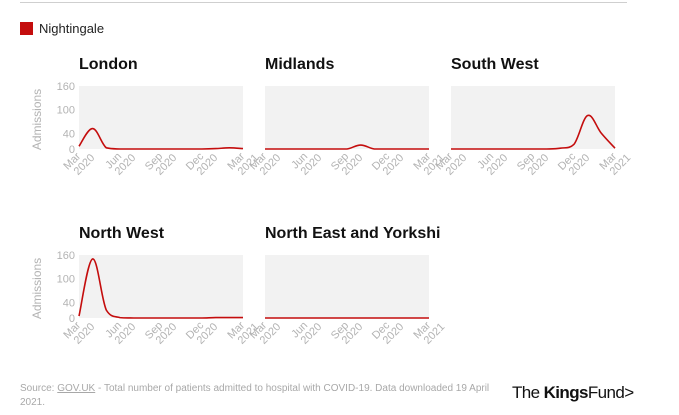 The image size is (679, 415). What do you see at coordinates (629, 392) in the screenshot?
I see `logo-chevron: >` at bounding box center [629, 392].